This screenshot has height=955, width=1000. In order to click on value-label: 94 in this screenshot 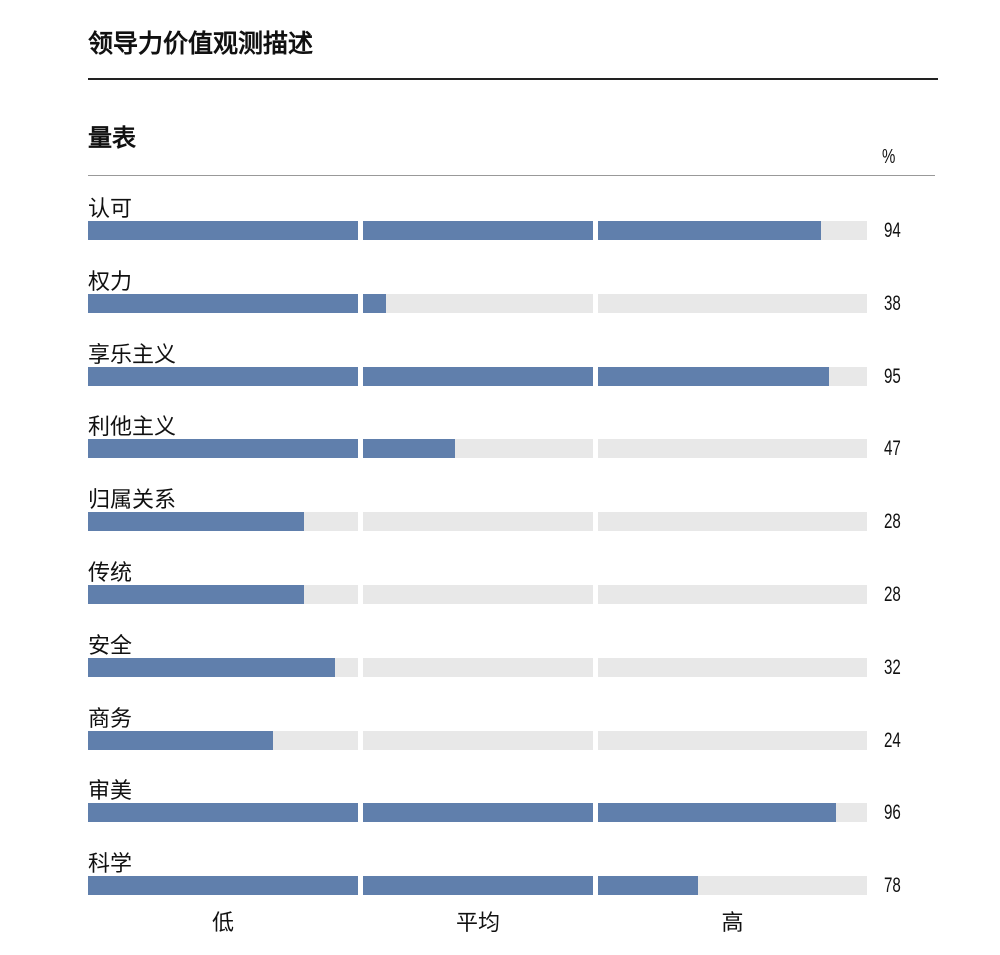, I will do `click(892, 230)`.